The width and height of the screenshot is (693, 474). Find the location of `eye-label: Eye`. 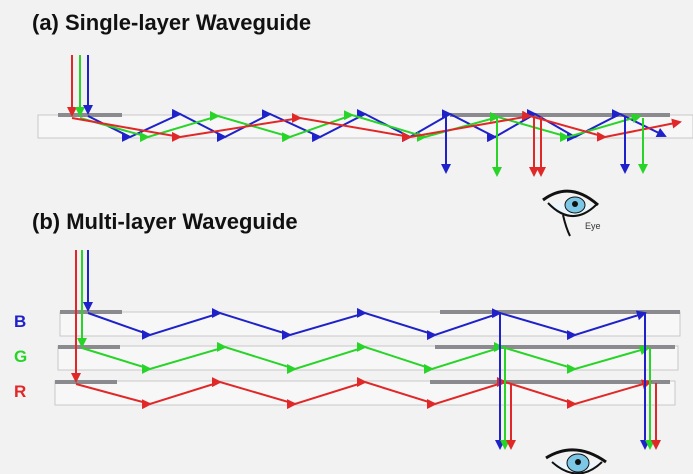

eye-label: Eye is located at coordinates (593, 226).